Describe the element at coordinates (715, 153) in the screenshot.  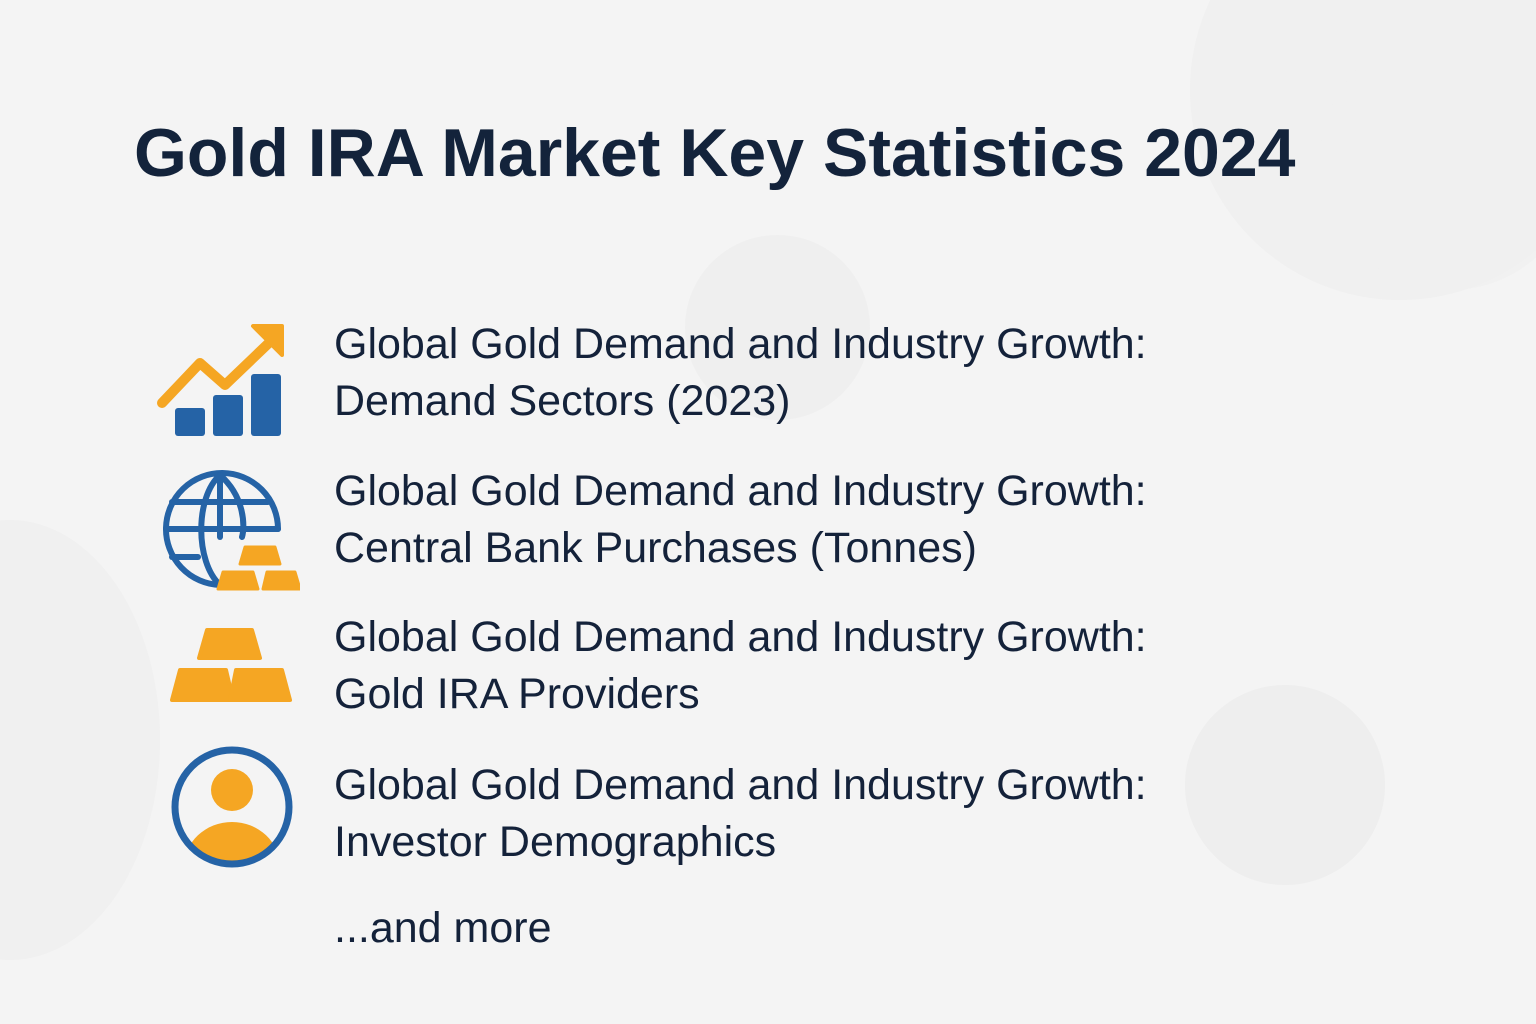
I see `page-title: Gold IRA Market Key Statistics 2024` at that location.